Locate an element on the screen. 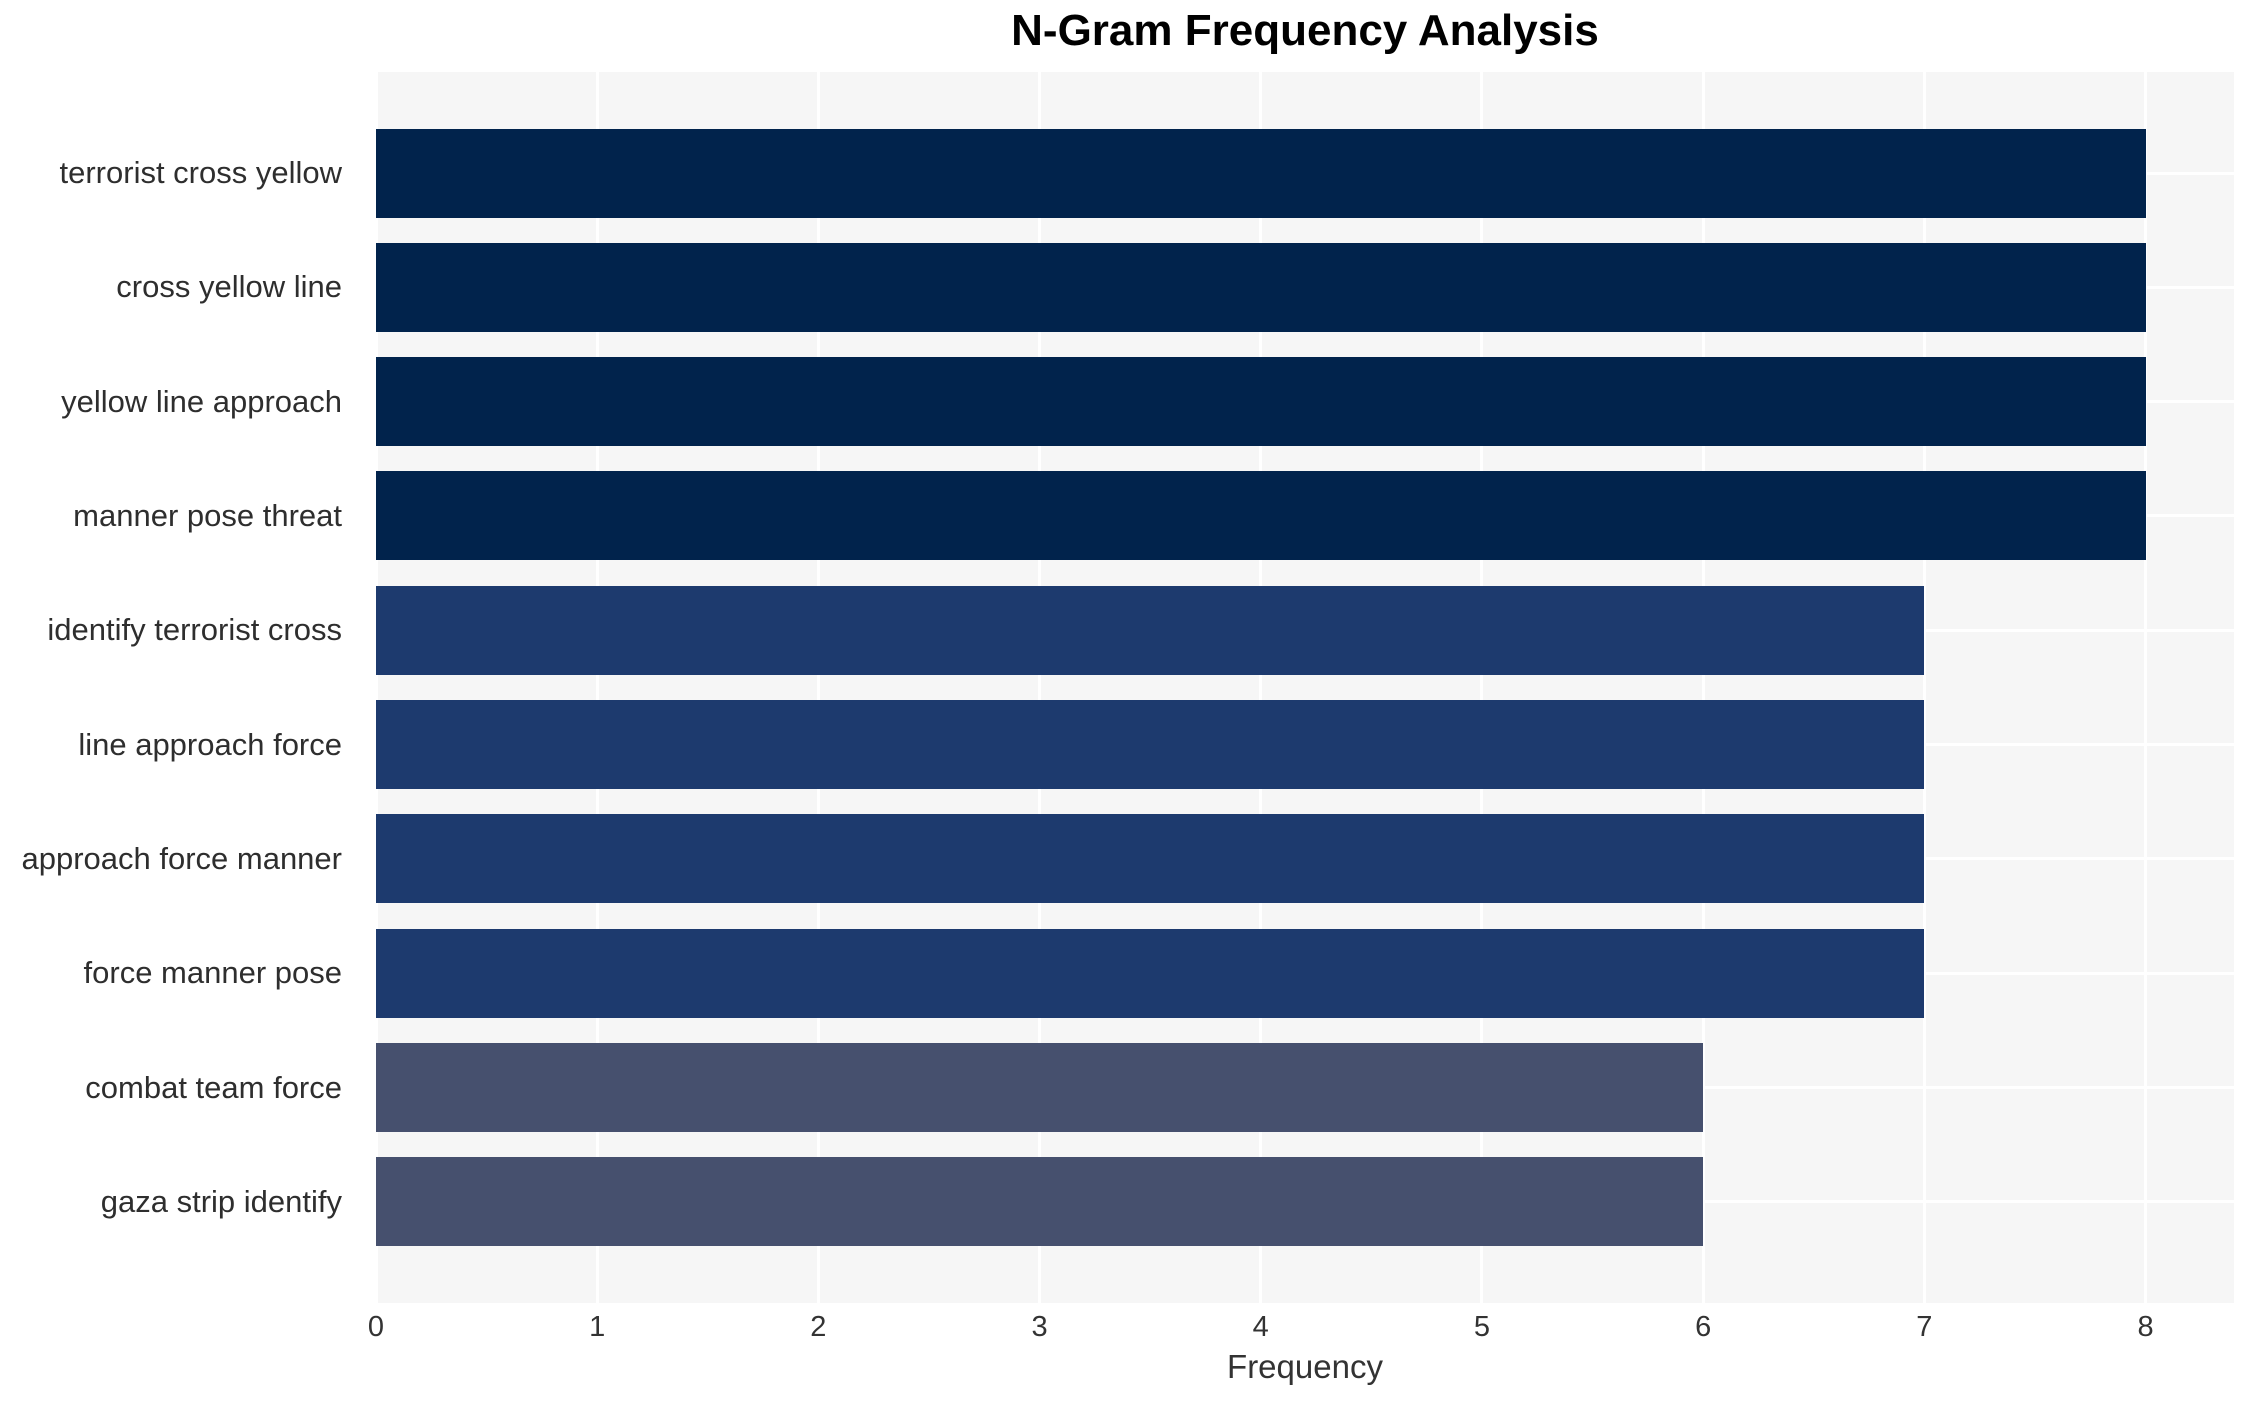  chart-title: N-Gram Frequency Analysis is located at coordinates (1305, 30).